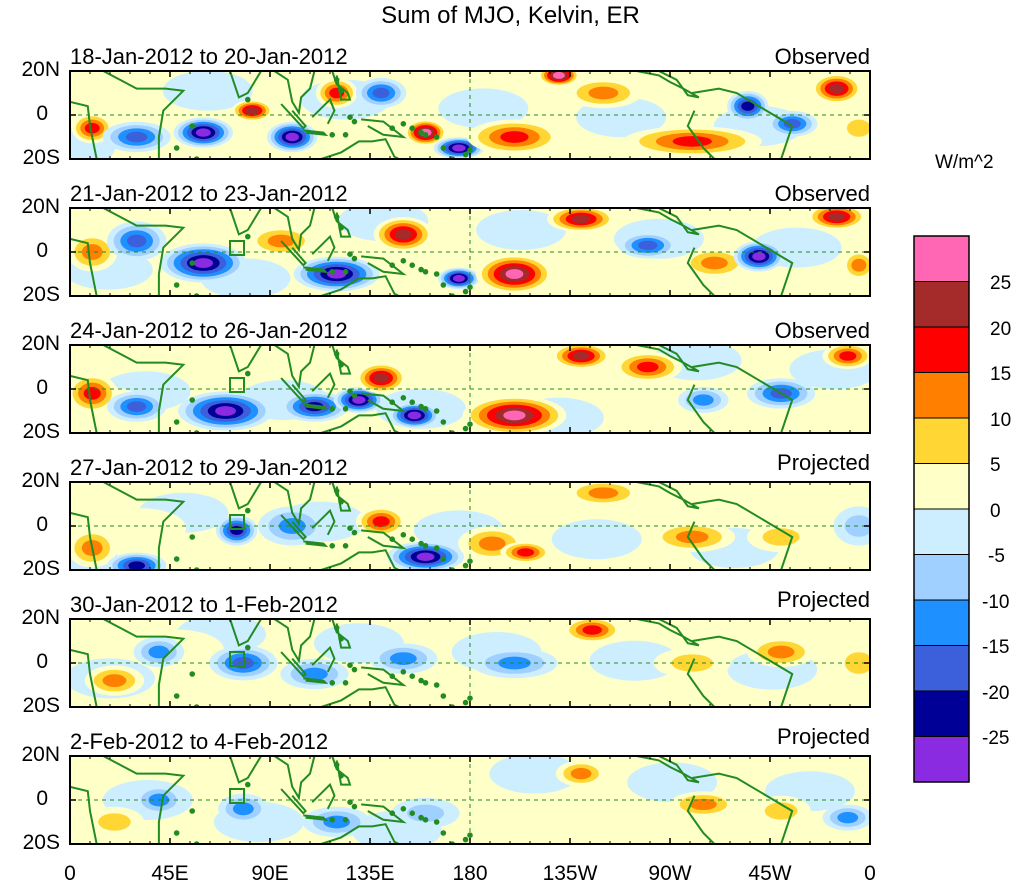 This screenshot has width=1021, height=889. Describe the element at coordinates (670, 873) in the screenshot. I see `lon-tick-90w: 90W` at that location.